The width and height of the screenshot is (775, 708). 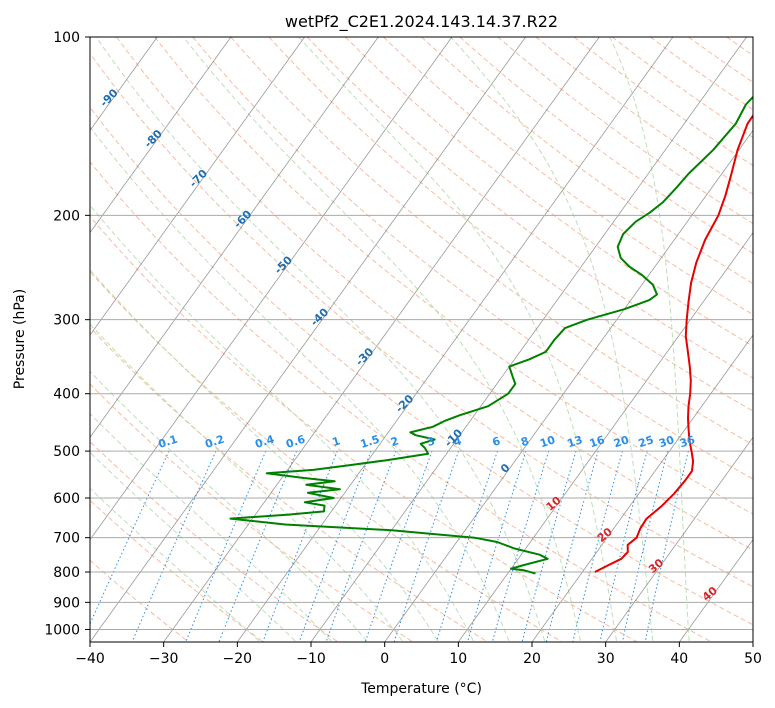 What do you see at coordinates (214, 442) in the screenshot?
I see `mixing-ratio-label: 0.2` at bounding box center [214, 442].